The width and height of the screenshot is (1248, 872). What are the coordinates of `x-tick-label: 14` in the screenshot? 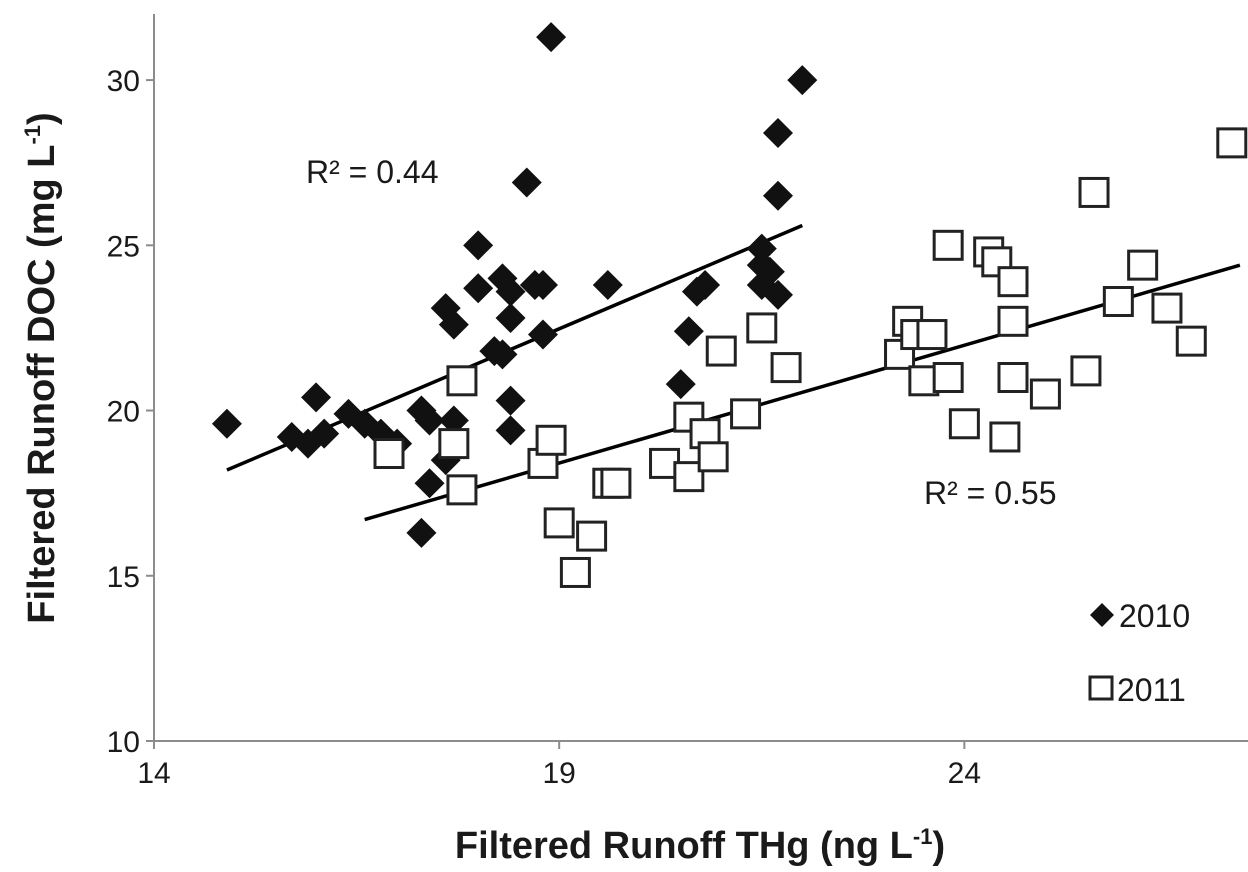 It's located at (153, 773).